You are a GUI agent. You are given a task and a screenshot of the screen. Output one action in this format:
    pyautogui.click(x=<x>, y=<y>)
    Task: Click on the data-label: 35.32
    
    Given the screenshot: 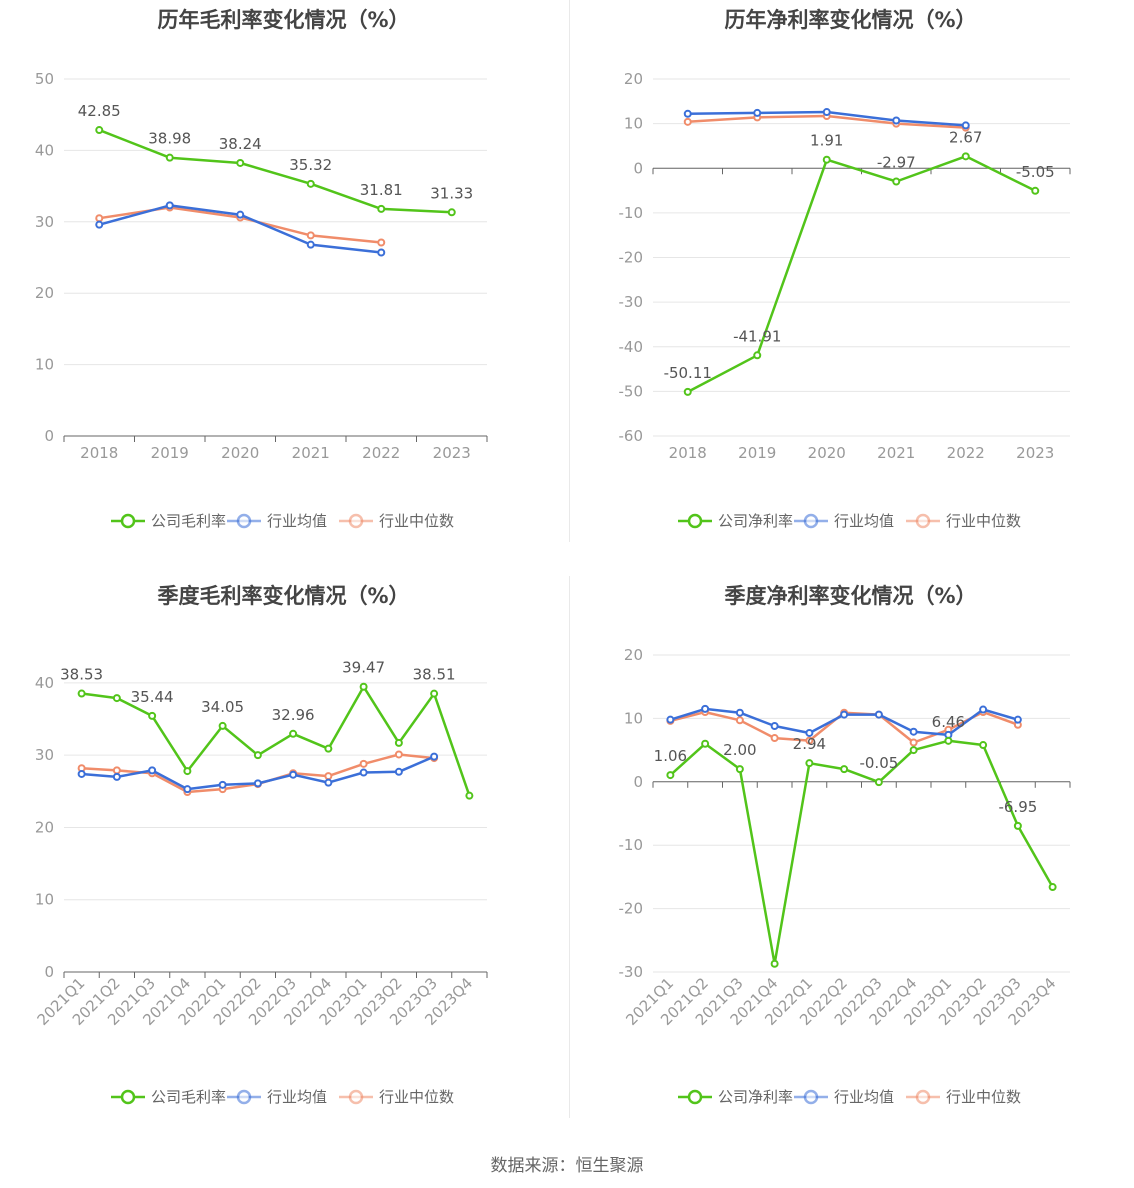 What is the action you would take?
    pyautogui.click(x=310, y=165)
    